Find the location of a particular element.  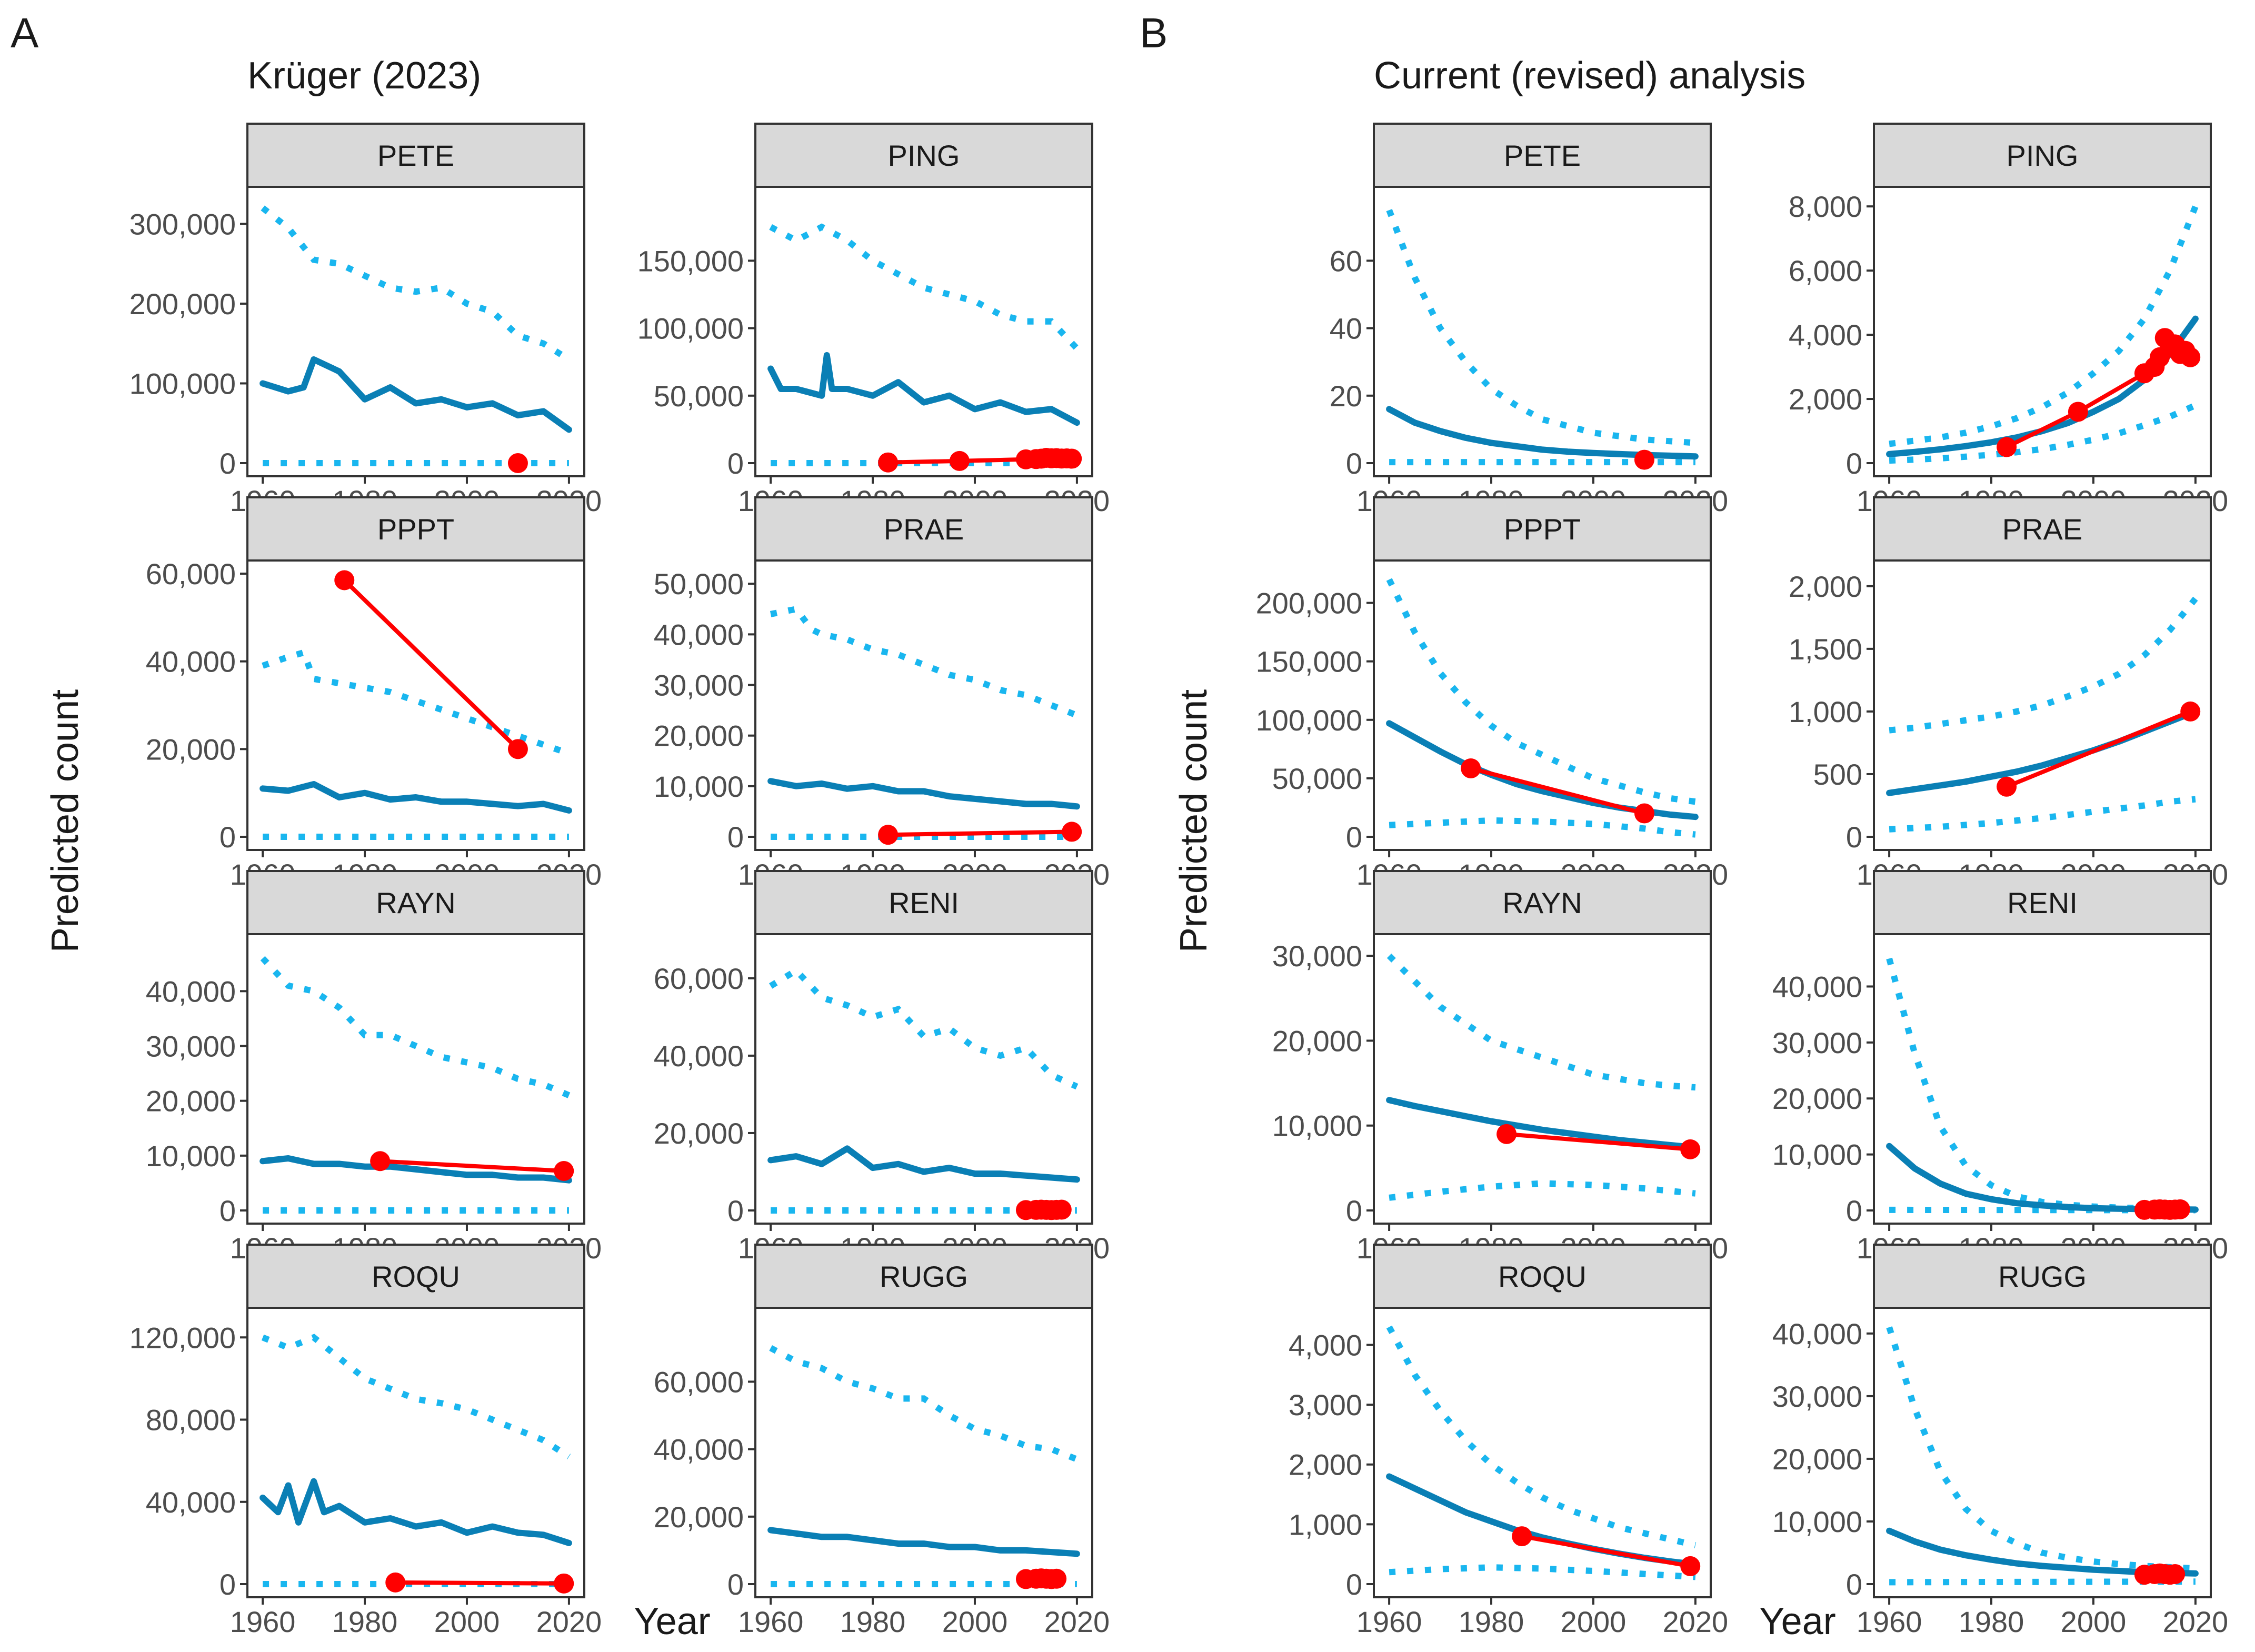

panel-b-rugg-y-tick-label: 40,000 is located at coordinates (1817, 1333).